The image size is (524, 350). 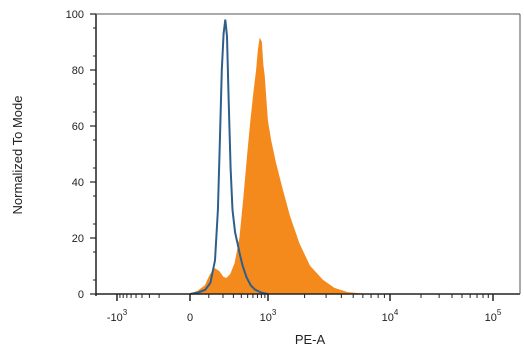 What do you see at coordinates (117, 316) in the screenshot?
I see `x-tick-label: -103` at bounding box center [117, 316].